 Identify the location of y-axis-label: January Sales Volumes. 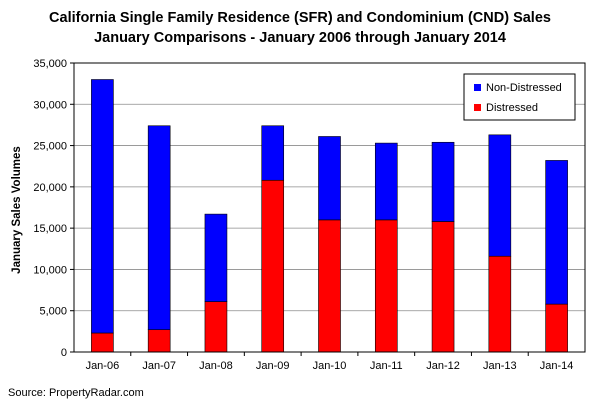
(17, 210).